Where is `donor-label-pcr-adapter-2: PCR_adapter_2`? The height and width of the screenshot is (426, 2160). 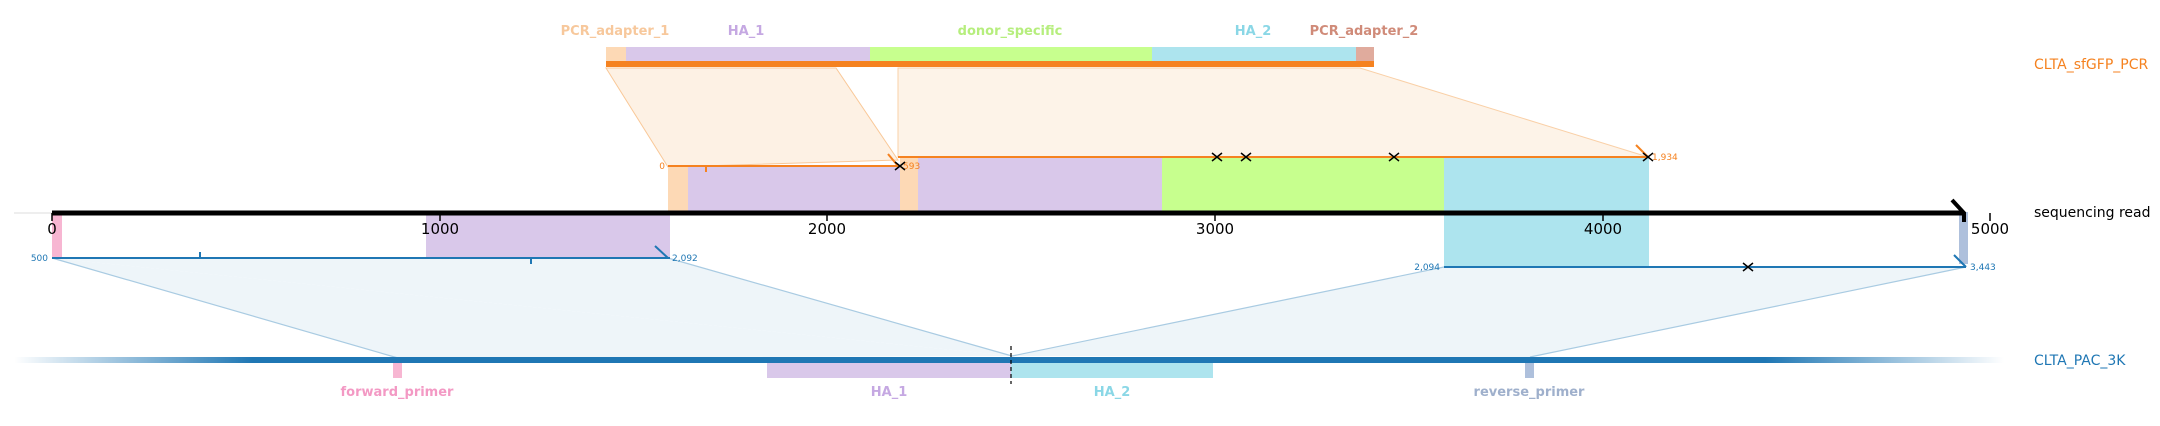
donor-label-pcr-adapter-2: PCR_adapter_2 is located at coordinates (1364, 31).